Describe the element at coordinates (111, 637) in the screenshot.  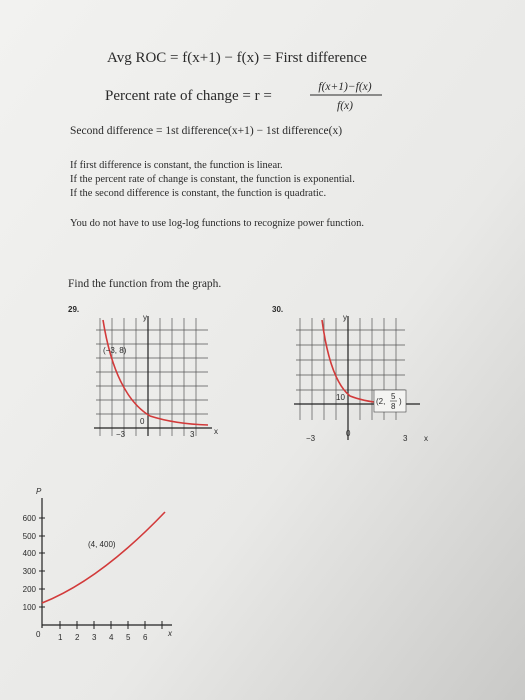
I see `x-label: 4` at that location.